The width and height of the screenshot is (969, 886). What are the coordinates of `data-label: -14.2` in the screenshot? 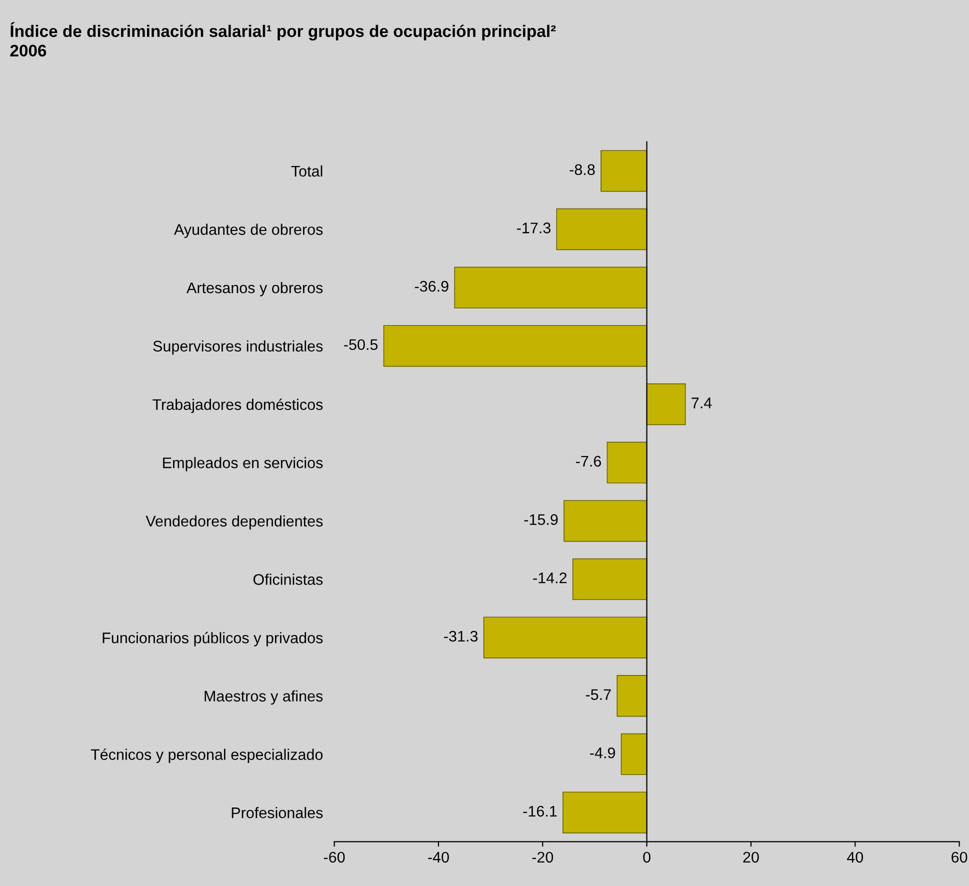 It's located at (550, 578).